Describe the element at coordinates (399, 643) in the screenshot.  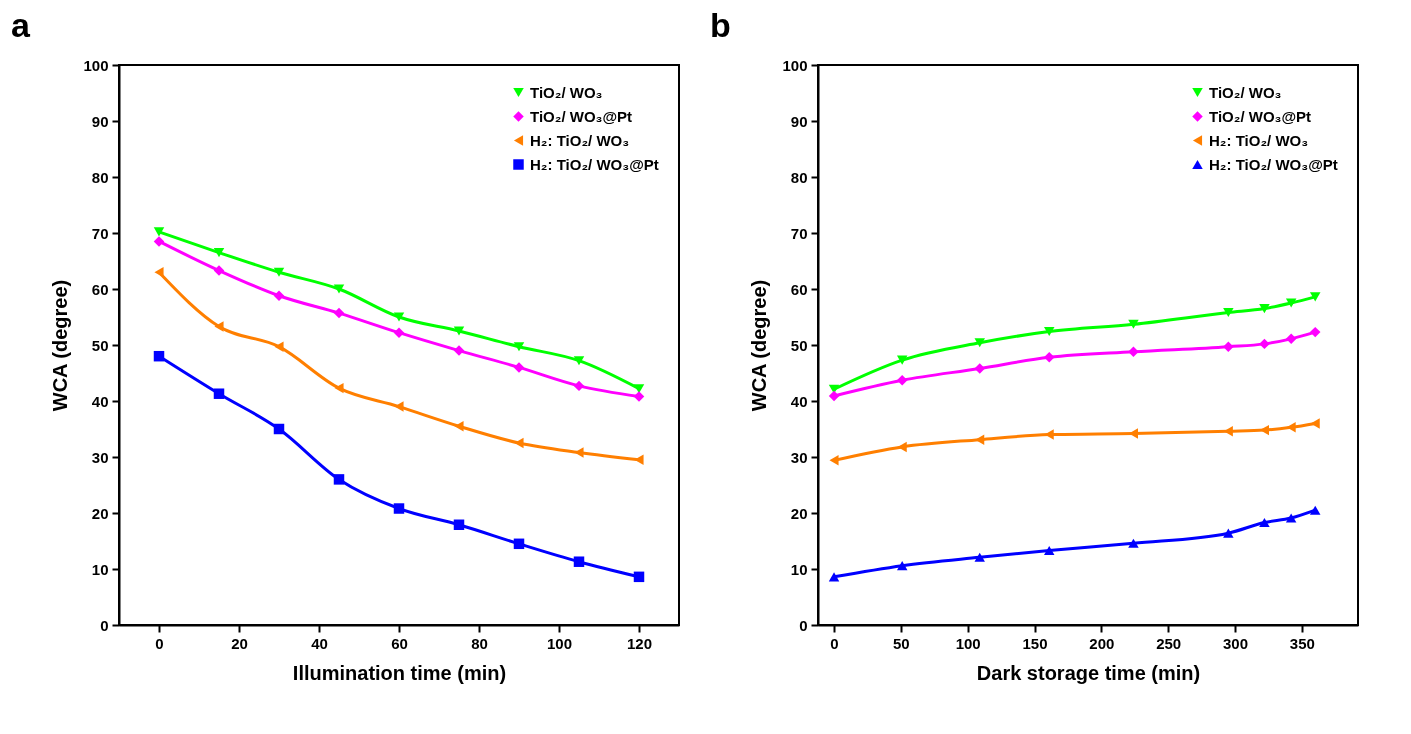
I see `x-tick-label: 60` at that location.